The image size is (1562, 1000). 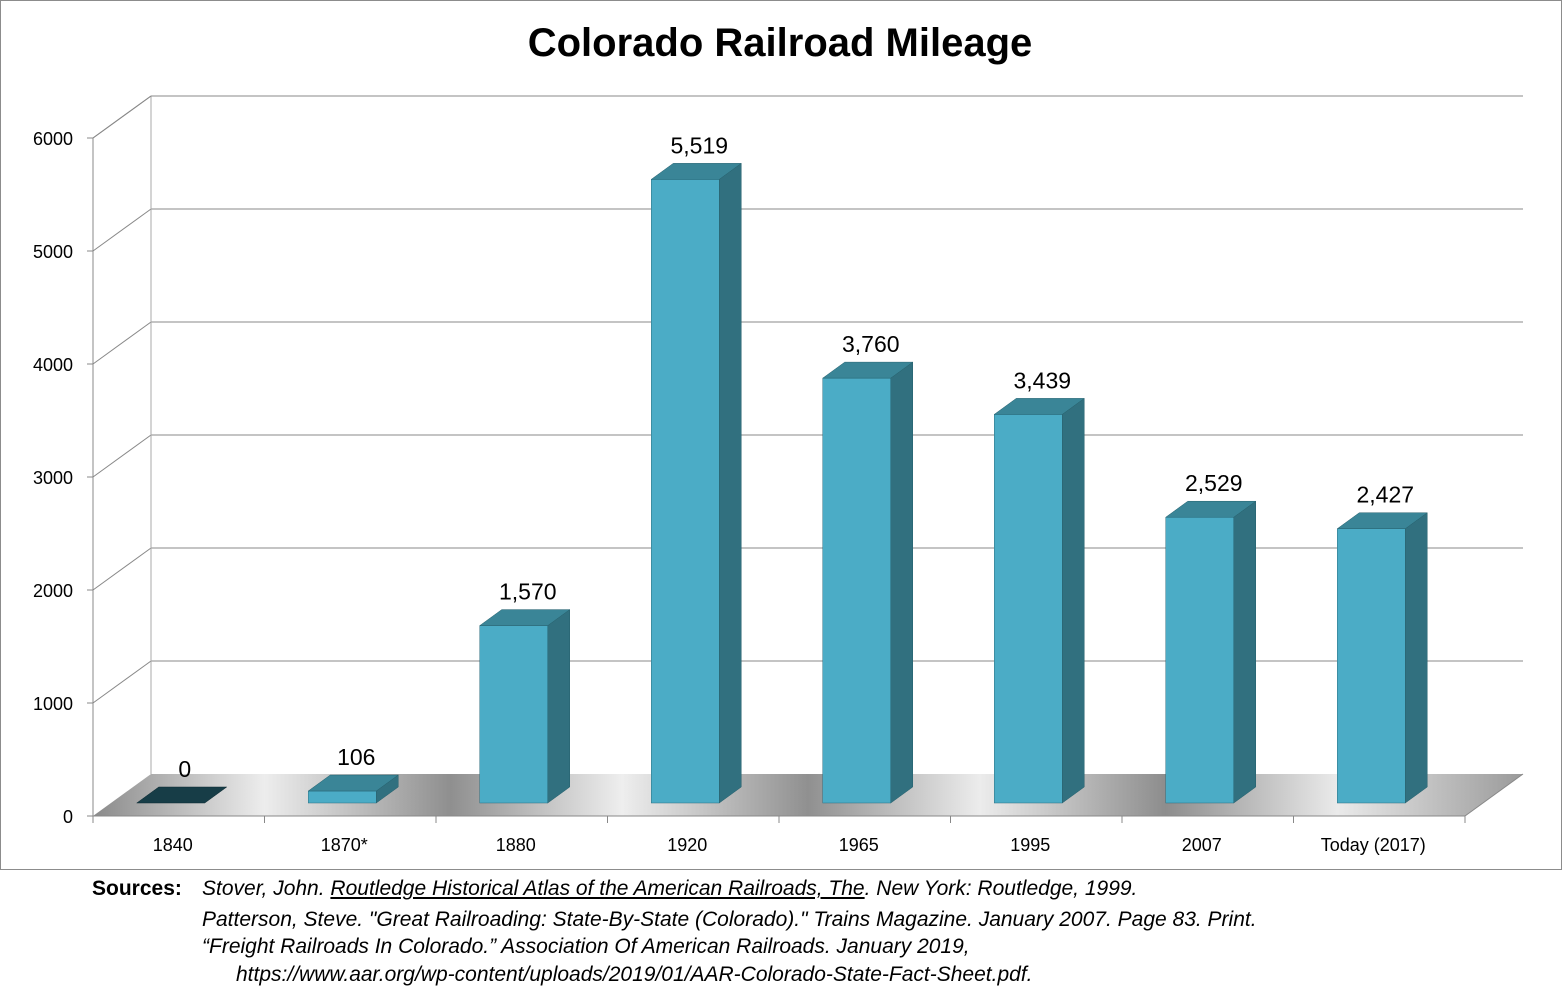 I want to click on data-label: 3,439, so click(x=1042, y=380).